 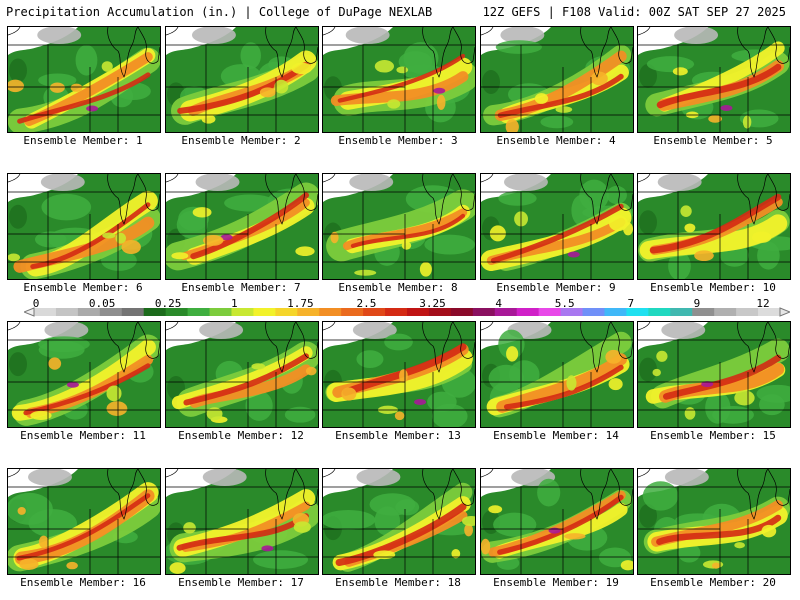 What do you see at coordinates (366, 303) in the screenshot?
I see `colorbar-tick-label: 2.5` at bounding box center [366, 303].